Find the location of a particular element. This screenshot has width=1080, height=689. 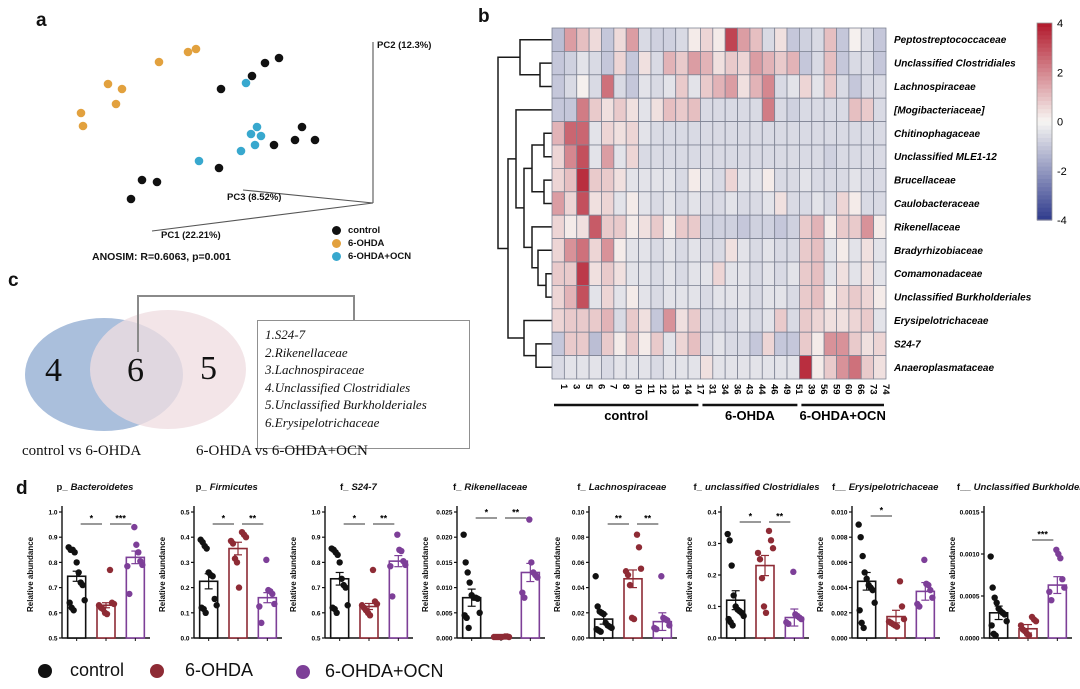

heatmap-column-label: 31 is located at coordinates (712, 389).